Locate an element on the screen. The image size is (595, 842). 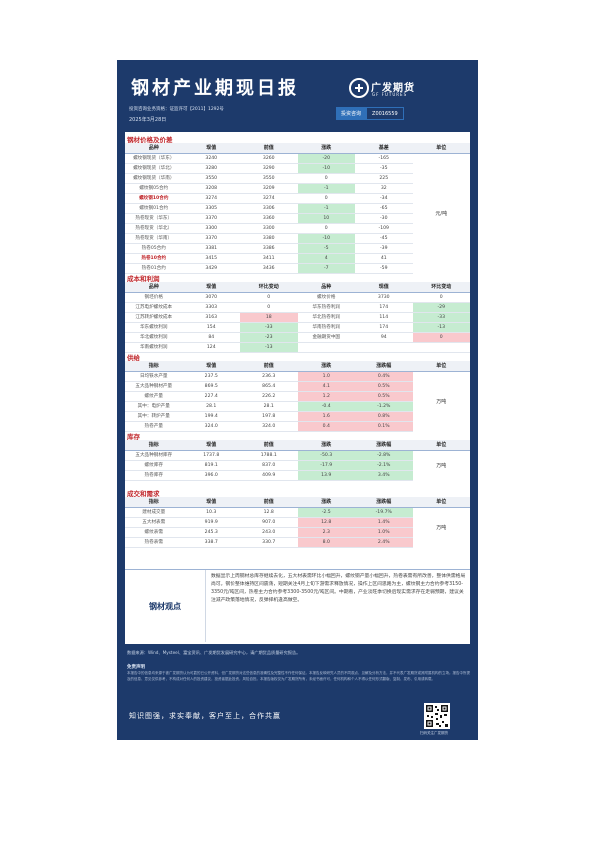
table-row: 钢坯价格 3070 0 螺纹价格 3730 0 is located at coordinates (297, 297).